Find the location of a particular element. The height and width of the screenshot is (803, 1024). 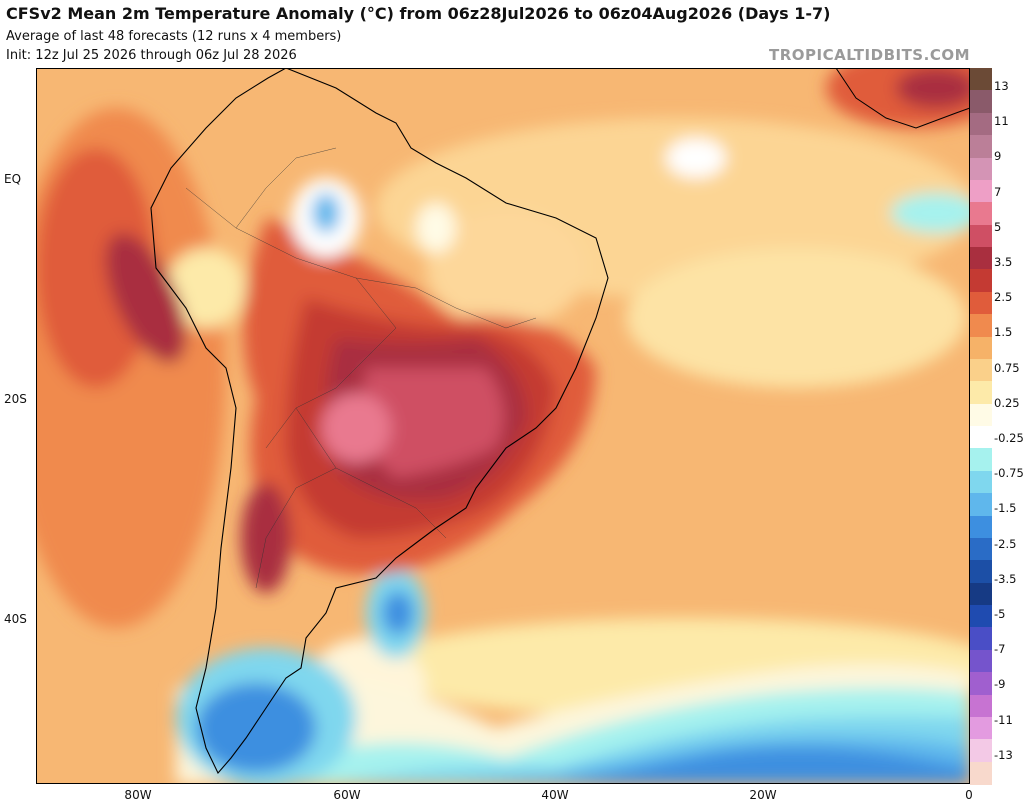

lat-label-20s: 20S is located at coordinates (15, 399).